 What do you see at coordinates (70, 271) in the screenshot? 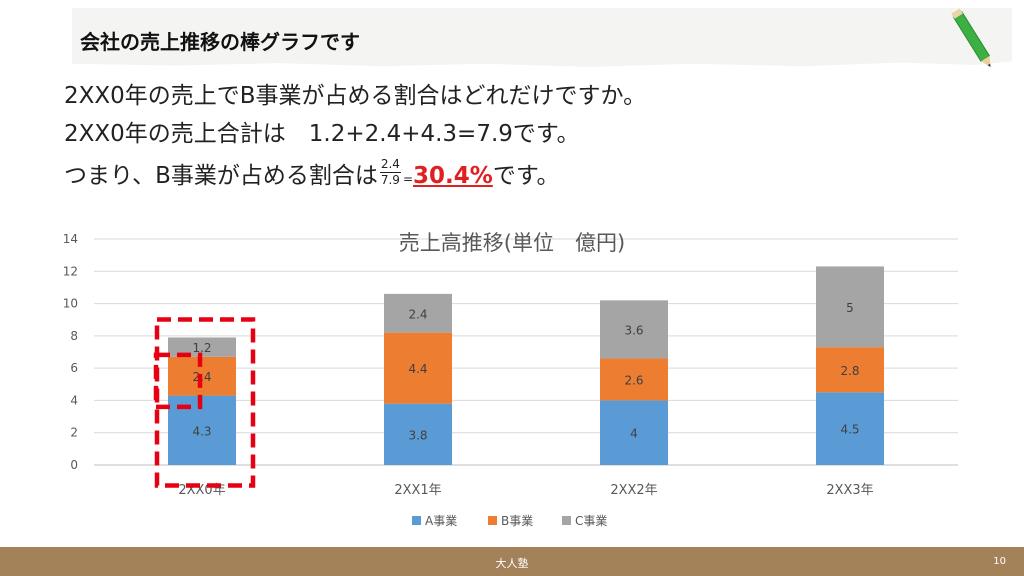
I see `y-tick-label: 12` at bounding box center [70, 271].